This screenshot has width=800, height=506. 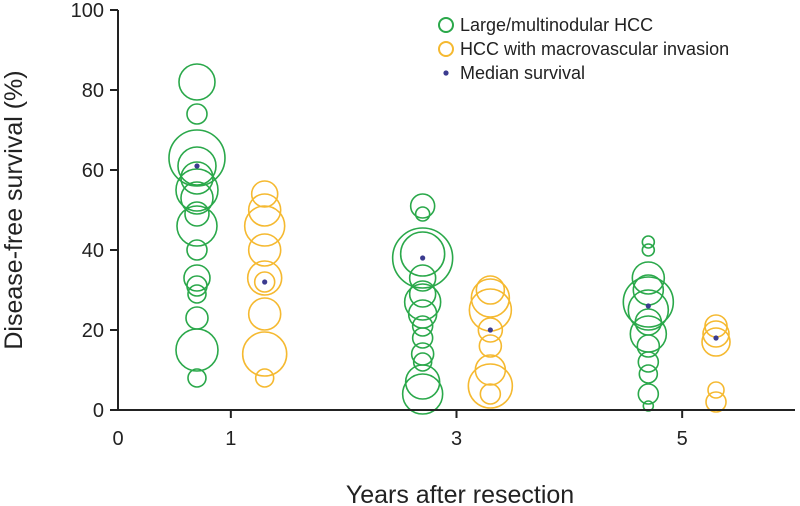 I want to click on y-axis-ticks: 0 20 40 60 80 100, so click(x=94, y=211).